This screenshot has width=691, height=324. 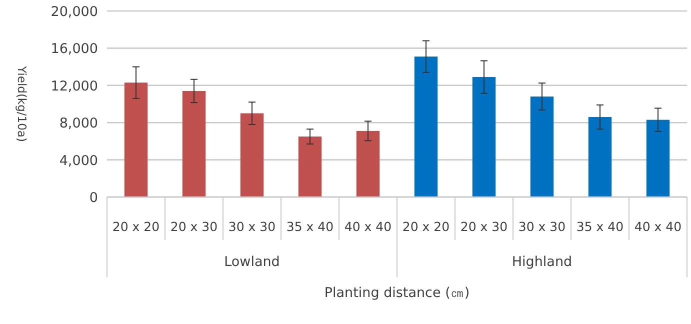 What do you see at coordinates (542, 262) in the screenshot?
I see `text: Highland` at bounding box center [542, 262].